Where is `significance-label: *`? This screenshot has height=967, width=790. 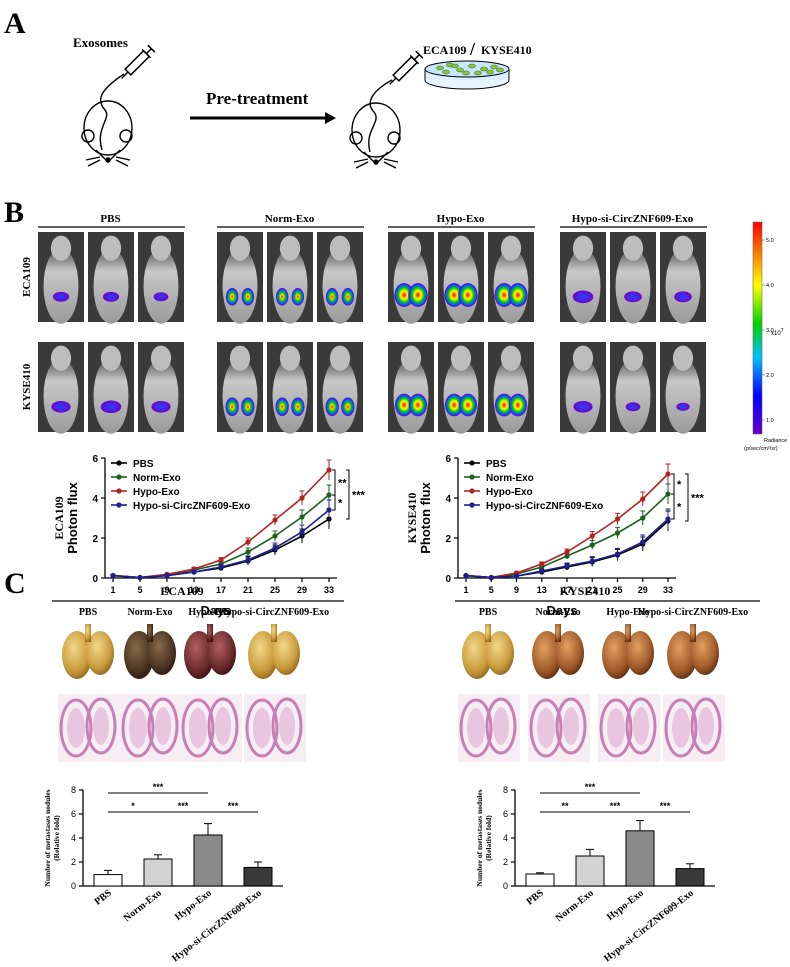 significance-label: * is located at coordinates (679, 485).